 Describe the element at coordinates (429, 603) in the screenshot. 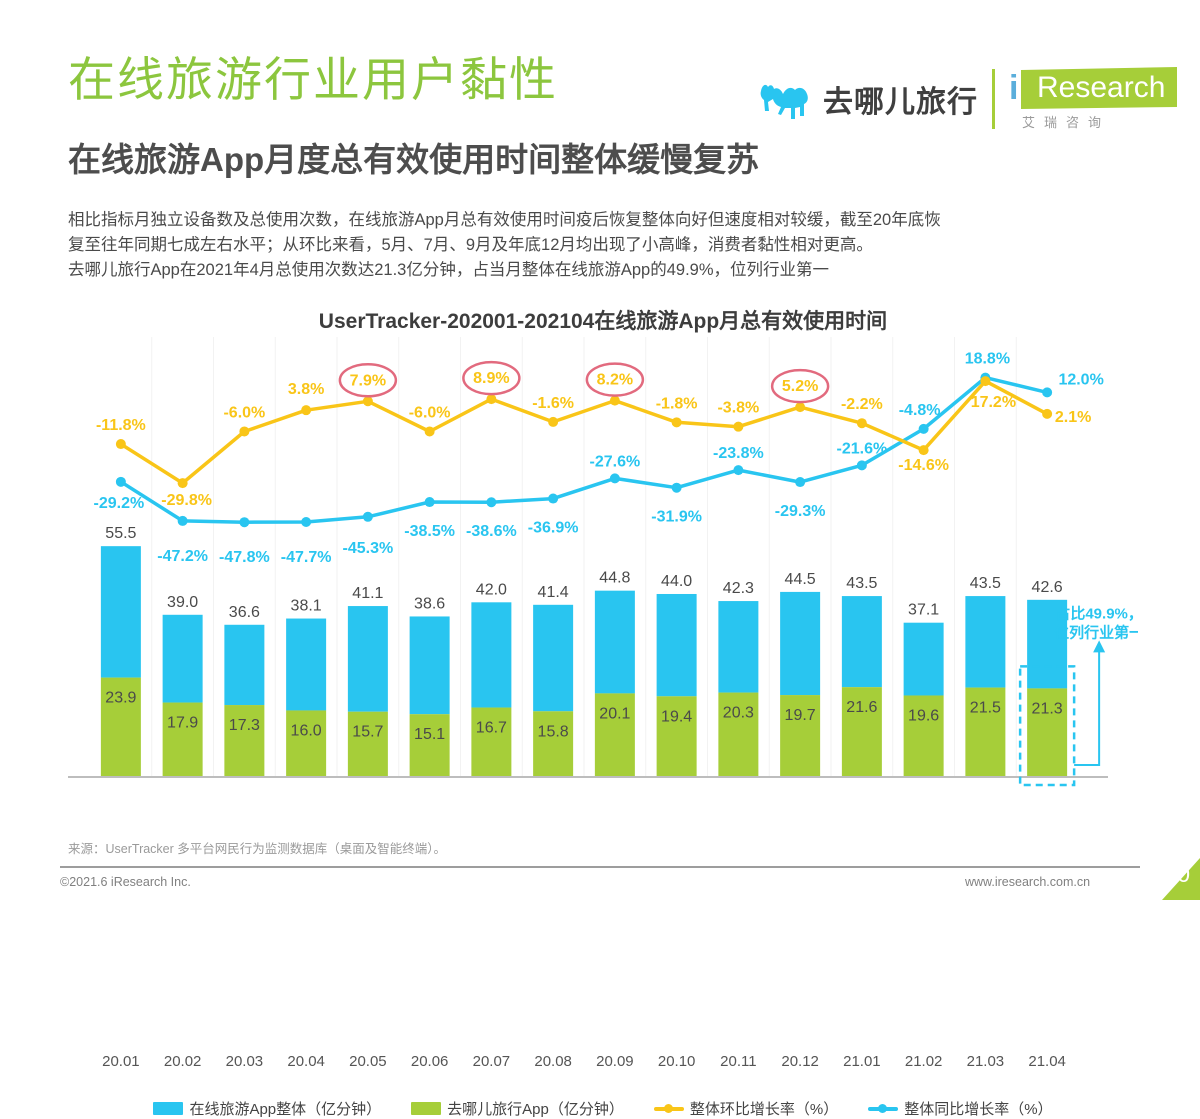

I see `bar-total-label: 38.6` at that location.